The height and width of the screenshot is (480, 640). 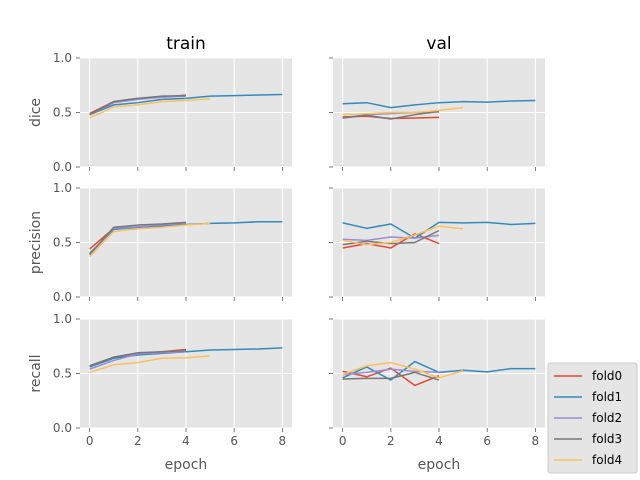 I want to click on panel-dice-train: 0.0 0.5 1.0 train dice, so click(x=160, y=104).